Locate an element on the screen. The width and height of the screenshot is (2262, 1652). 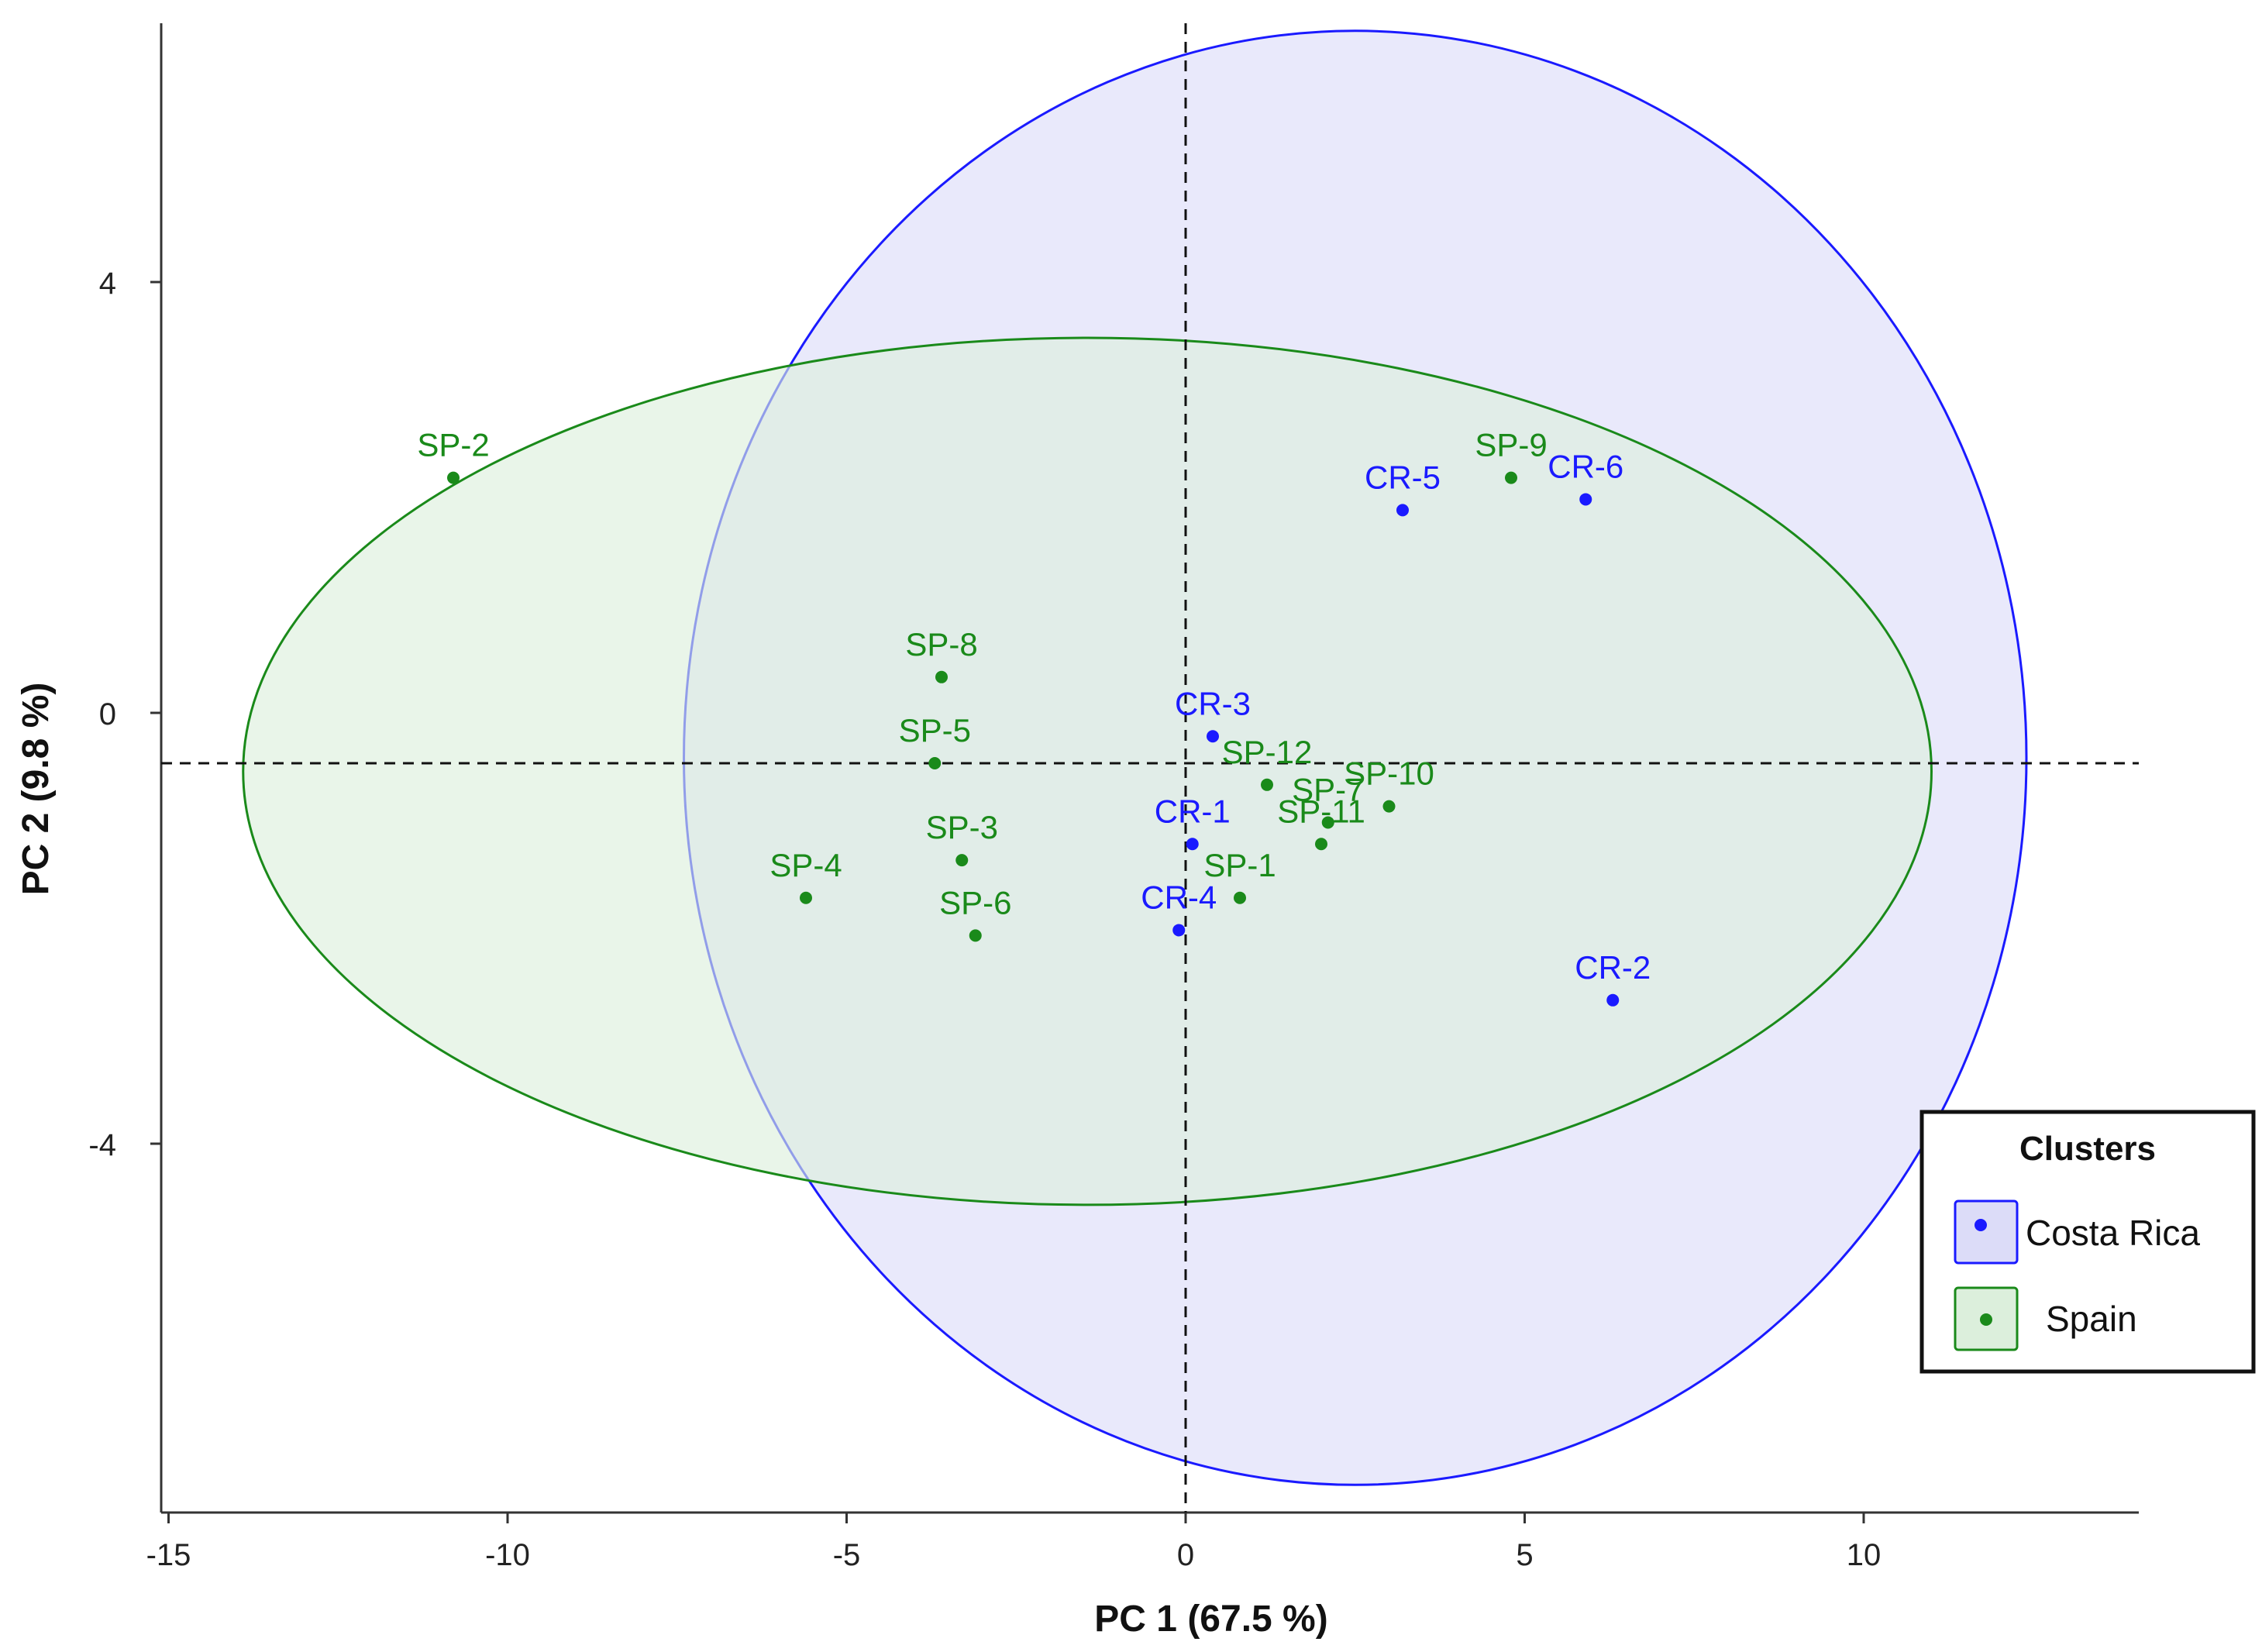
point-label-sp-4: SP-4 is located at coordinates (806, 865).